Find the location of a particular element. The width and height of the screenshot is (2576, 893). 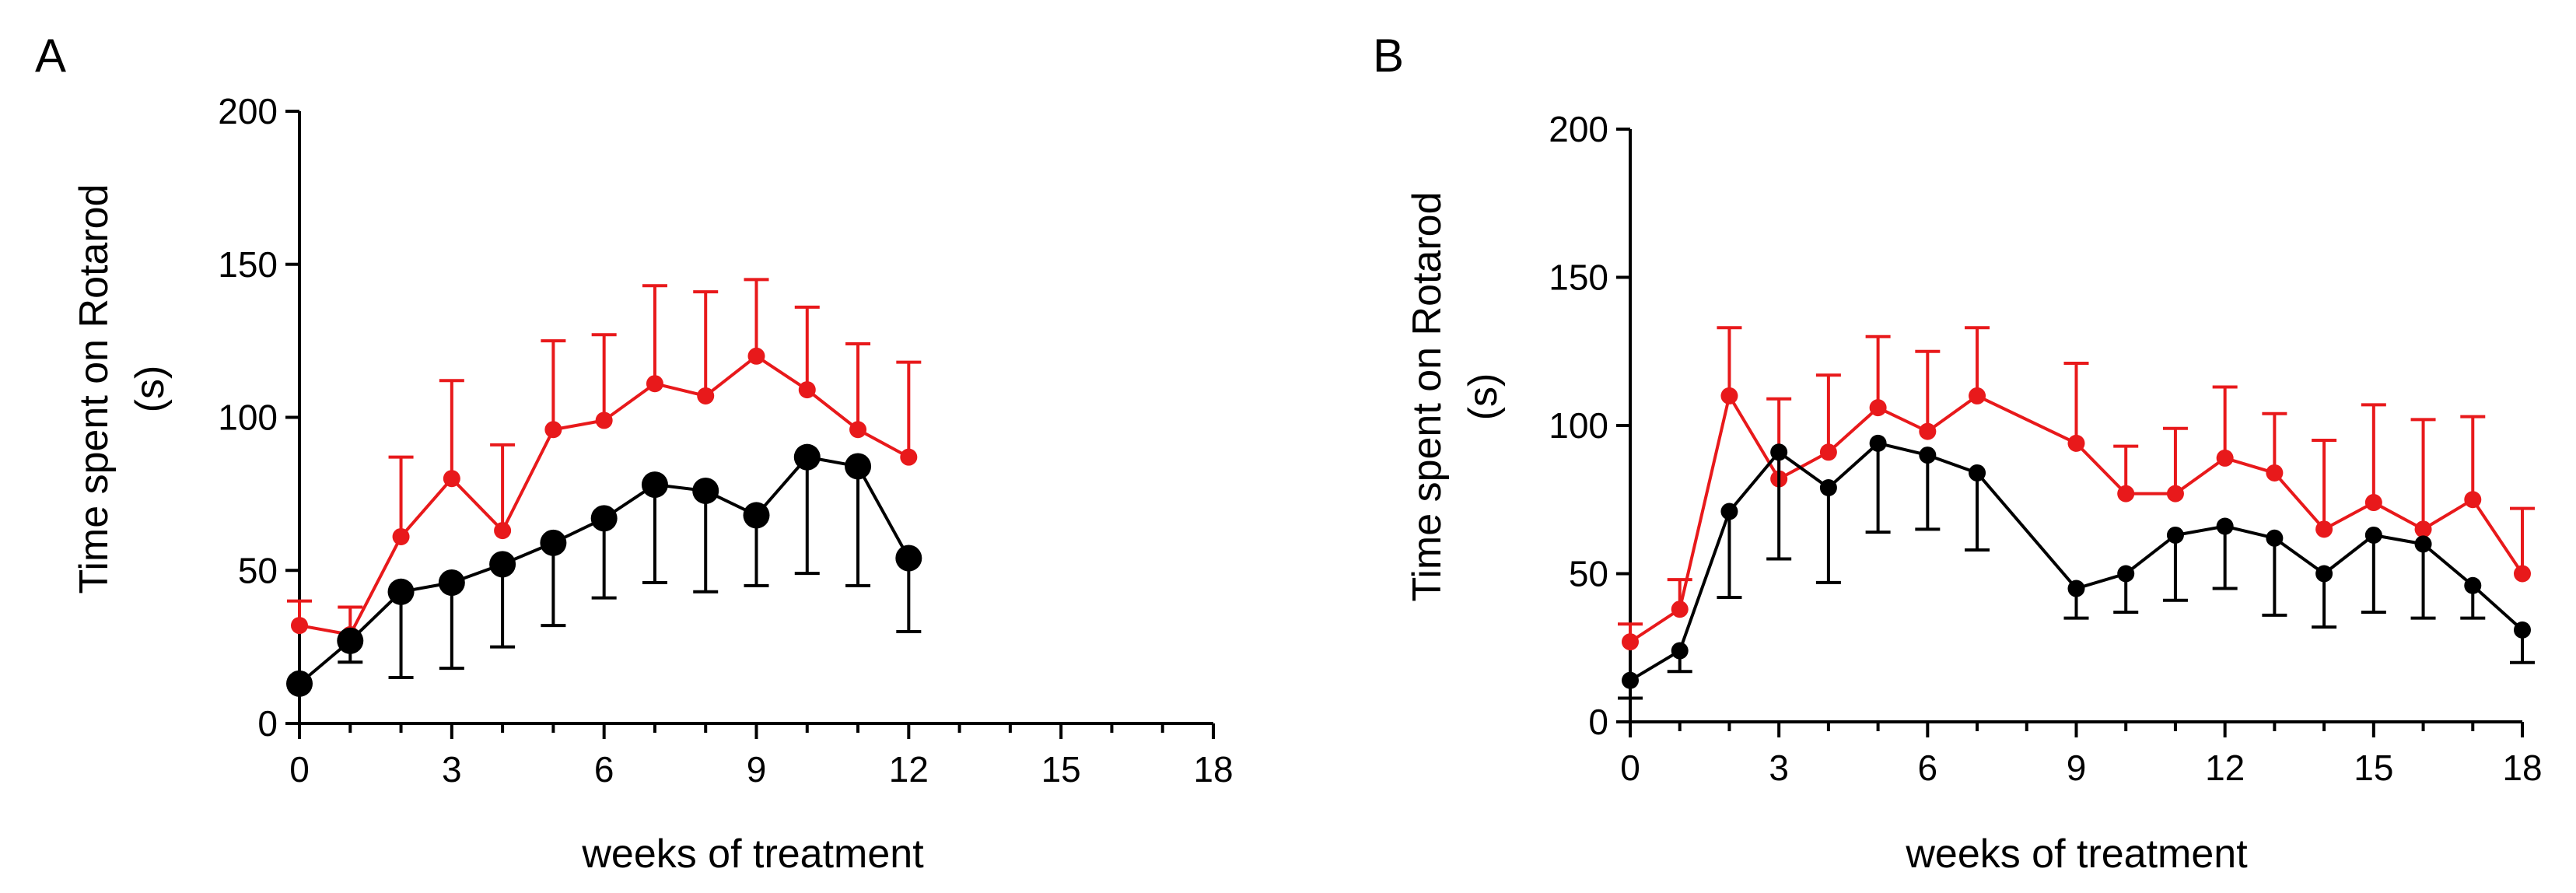

panel-b-y-tick-label: 0 is located at coordinates (1598, 722).